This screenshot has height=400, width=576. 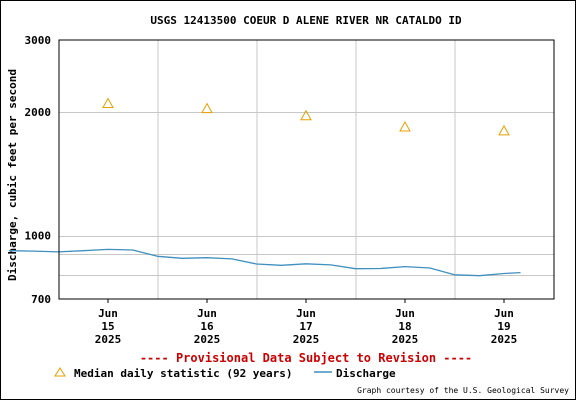 I want to click on legend-label-median: Median daily statistic (92 years), so click(x=183, y=373).